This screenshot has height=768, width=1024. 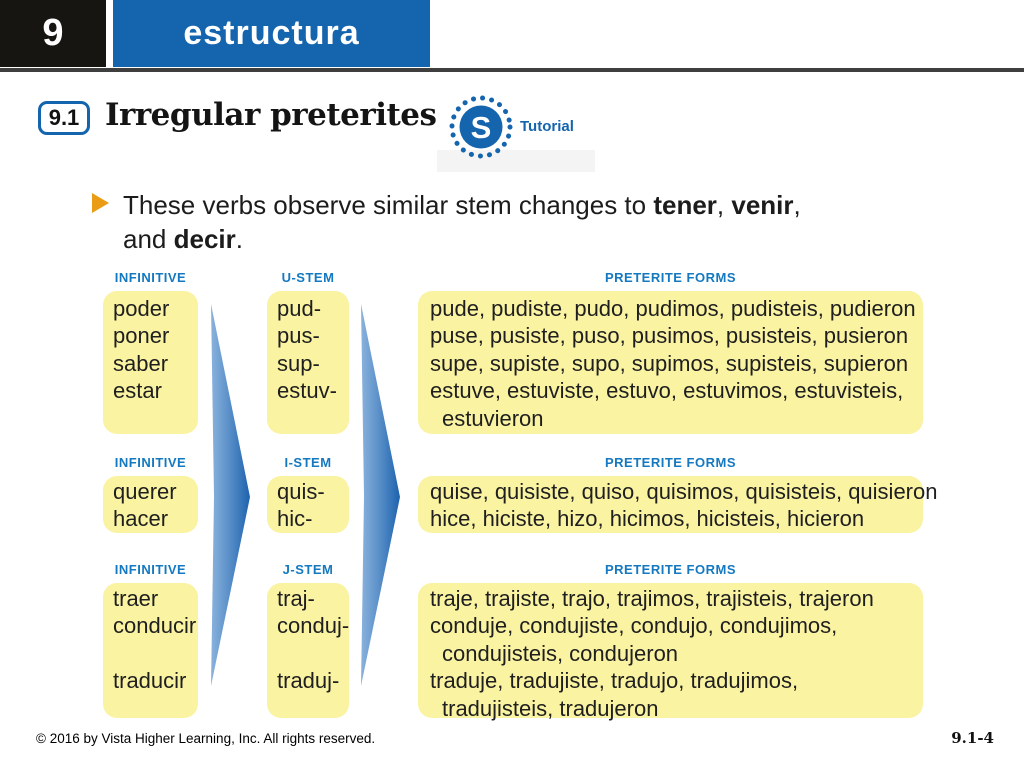 I want to click on verb-line: estar, so click(x=137, y=391).